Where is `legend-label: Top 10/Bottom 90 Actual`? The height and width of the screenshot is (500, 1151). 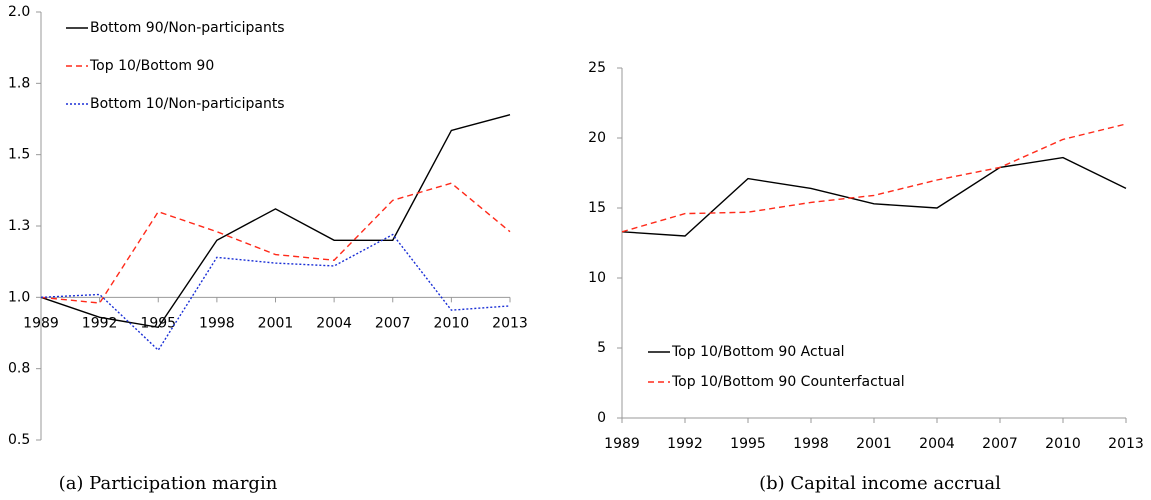 legend-label: Top 10/Bottom 90 Actual is located at coordinates (758, 352).